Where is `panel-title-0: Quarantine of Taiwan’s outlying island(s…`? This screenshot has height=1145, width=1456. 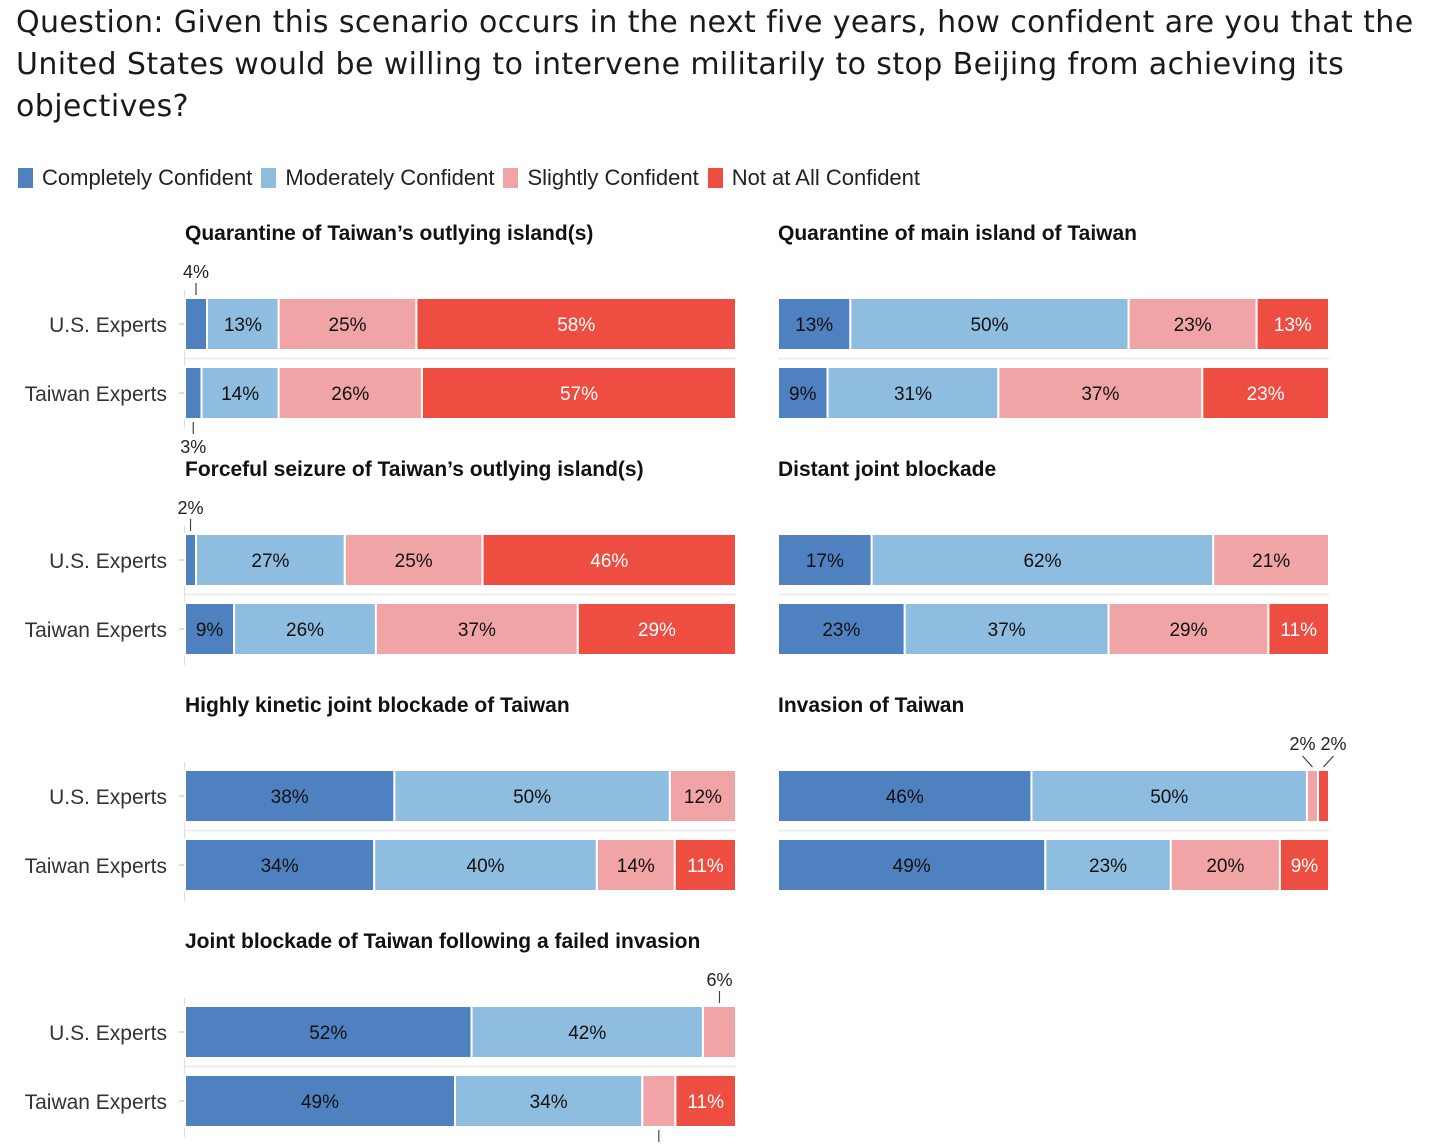 panel-title-0: Quarantine of Taiwan’s outlying island(s… is located at coordinates (389, 233).